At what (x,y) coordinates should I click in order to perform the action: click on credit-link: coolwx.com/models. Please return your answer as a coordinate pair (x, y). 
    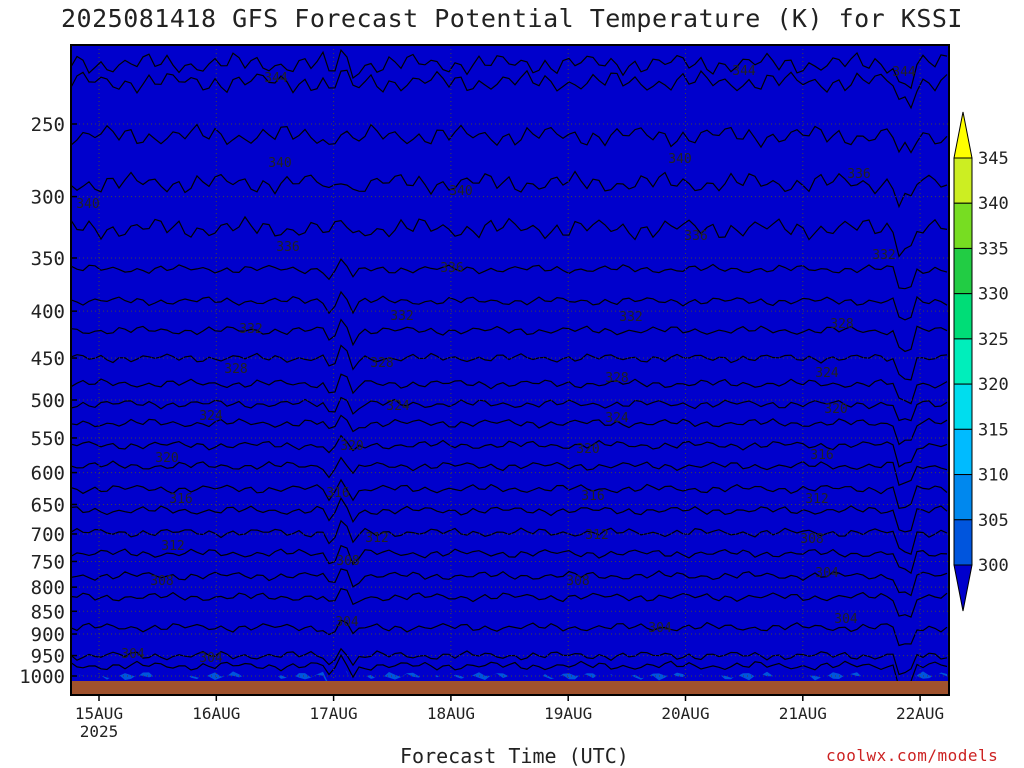
    Looking at the image, I should click on (912, 755).